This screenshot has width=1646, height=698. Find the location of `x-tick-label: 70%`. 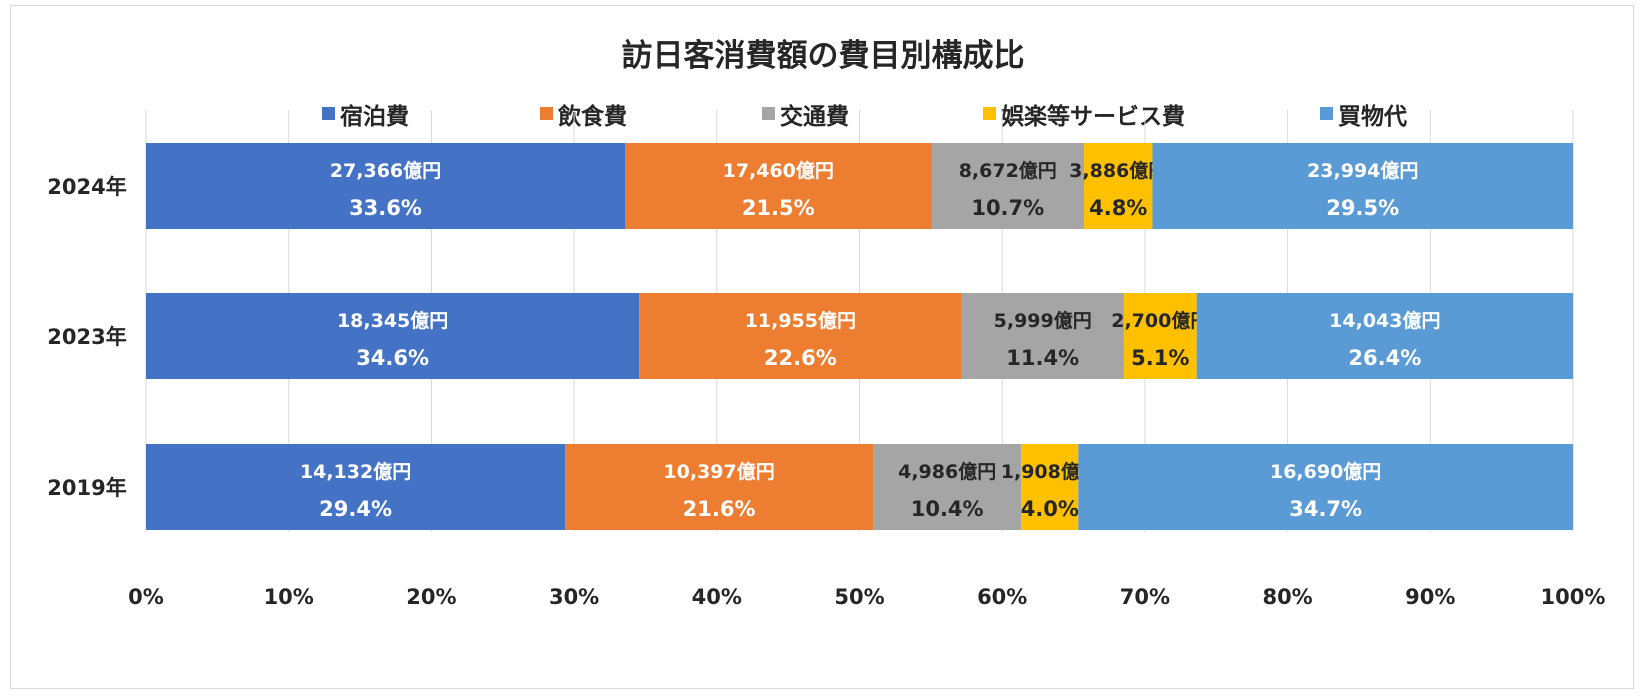

x-tick-label: 70% is located at coordinates (1145, 597).